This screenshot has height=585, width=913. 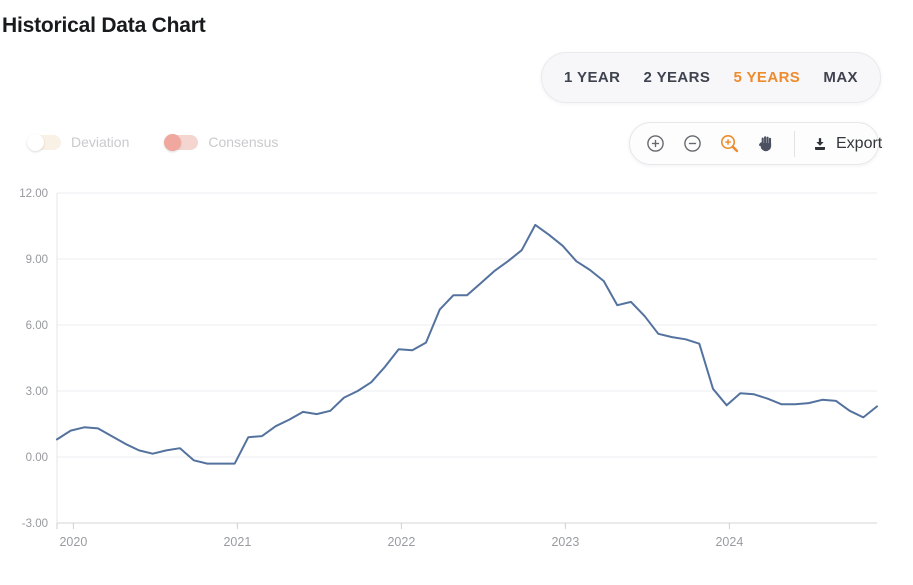 I want to click on zoom-out-button, so click(x=692, y=144).